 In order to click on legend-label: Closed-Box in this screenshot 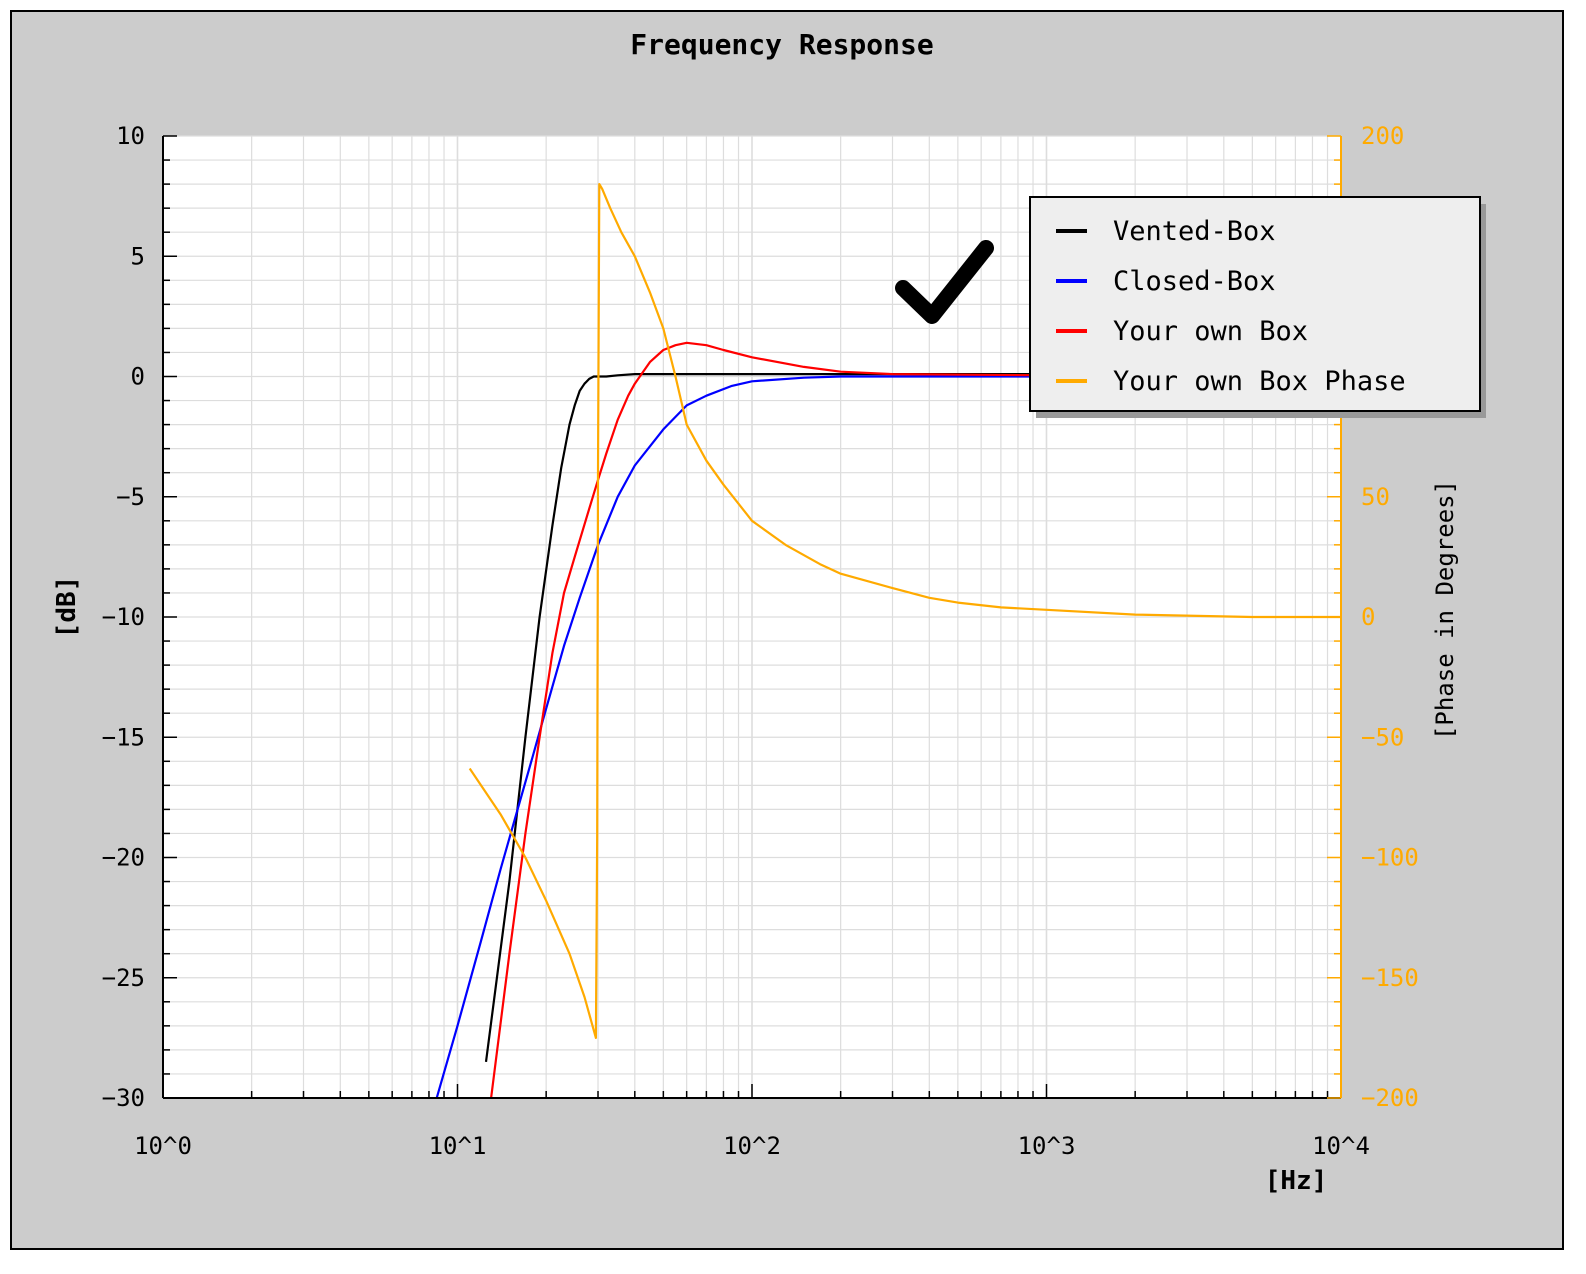, I will do `click(1194, 281)`.